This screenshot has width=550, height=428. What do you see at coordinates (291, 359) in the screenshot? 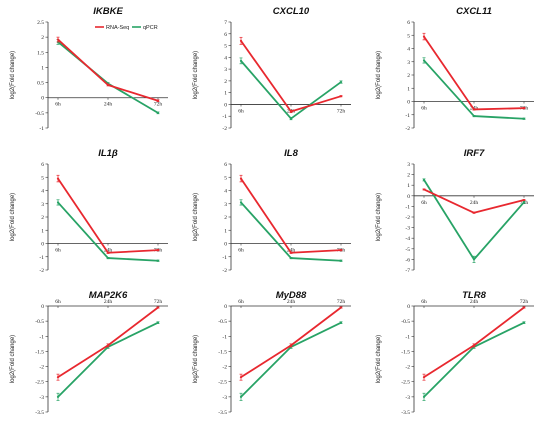
I see `series-line-qpcr` at bounding box center [291, 359].